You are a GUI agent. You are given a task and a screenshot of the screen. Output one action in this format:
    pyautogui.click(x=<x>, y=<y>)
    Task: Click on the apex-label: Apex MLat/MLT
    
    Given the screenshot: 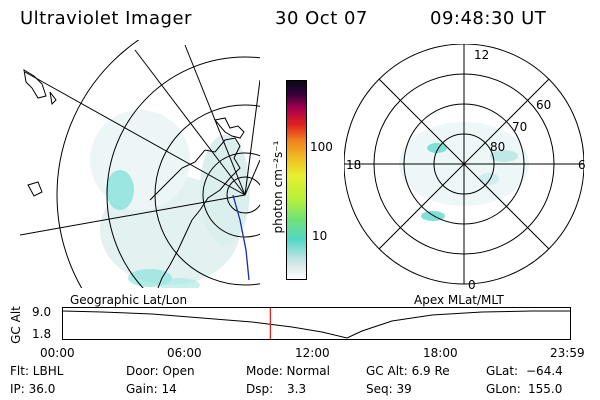 What is the action you would take?
    pyautogui.click(x=459, y=300)
    